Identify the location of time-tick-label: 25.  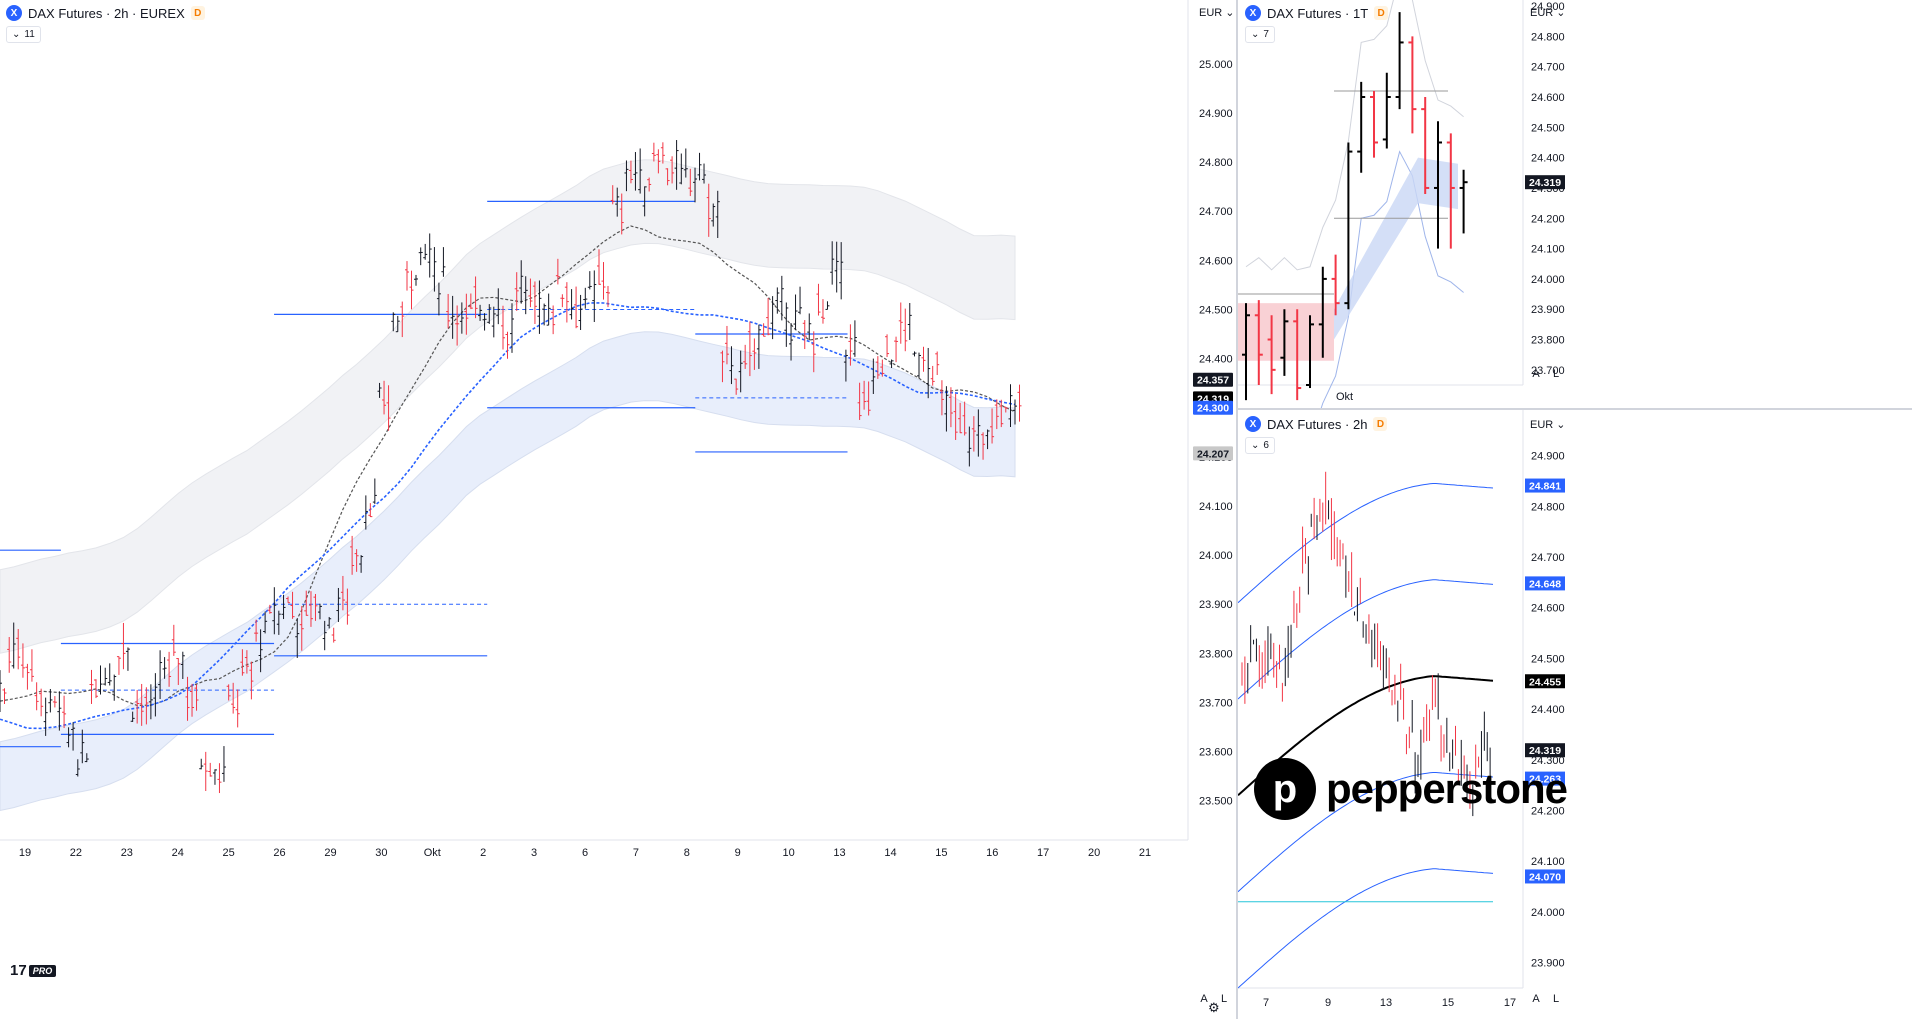
(229, 853).